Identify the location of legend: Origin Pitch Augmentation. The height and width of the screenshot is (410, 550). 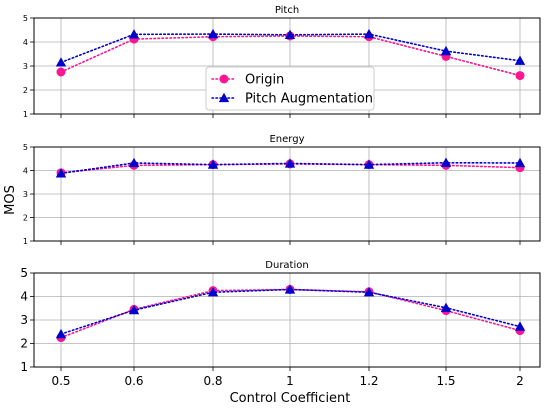
(290, 88).